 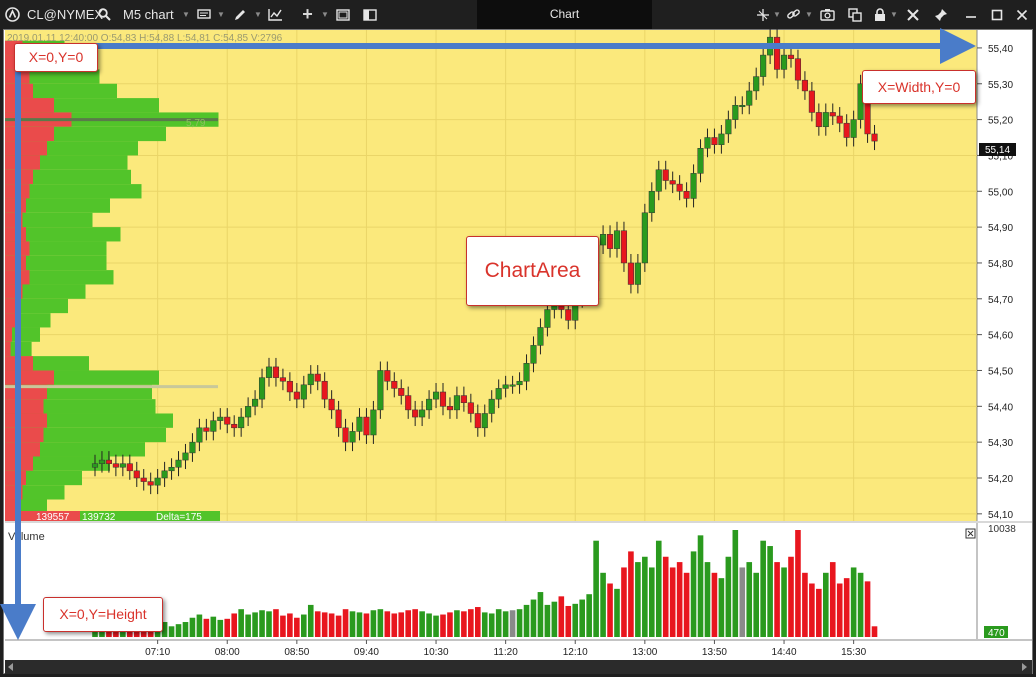 I want to click on search-icon, so click(x=104, y=14).